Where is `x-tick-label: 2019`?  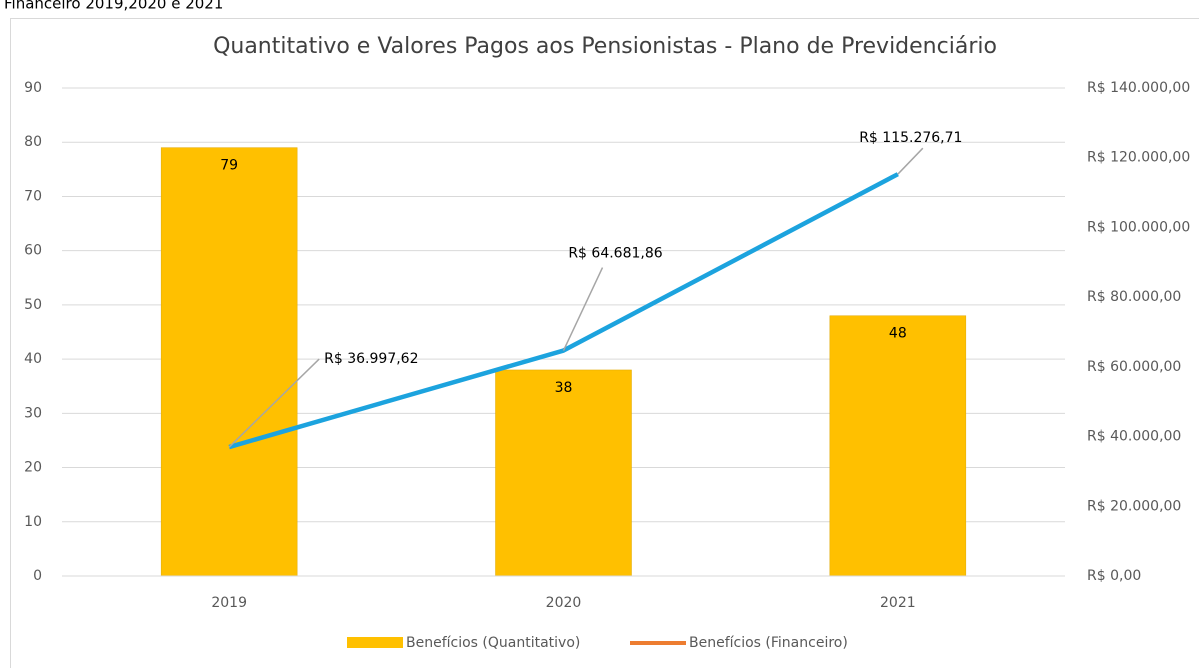 x-tick-label: 2019 is located at coordinates (229, 603).